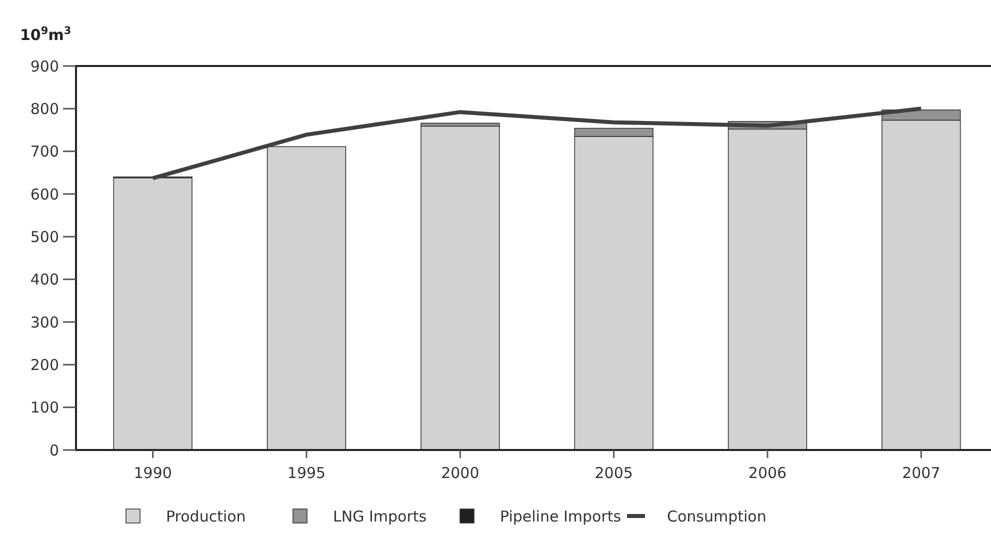 This screenshot has width=991, height=548. I want to click on legend-label: Production, so click(206, 516).